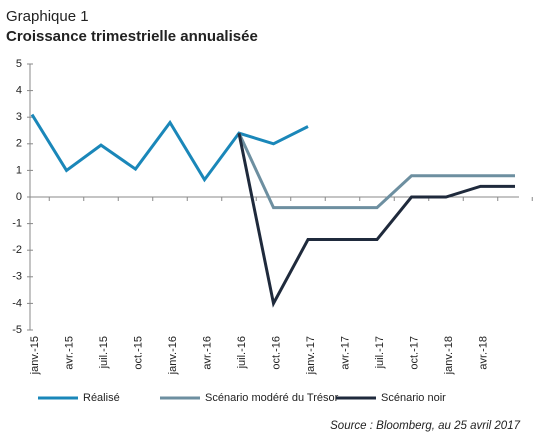 This screenshot has width=556, height=441. Describe the element at coordinates (17, 277) in the screenshot. I see `y-tick-label: -3` at that location.